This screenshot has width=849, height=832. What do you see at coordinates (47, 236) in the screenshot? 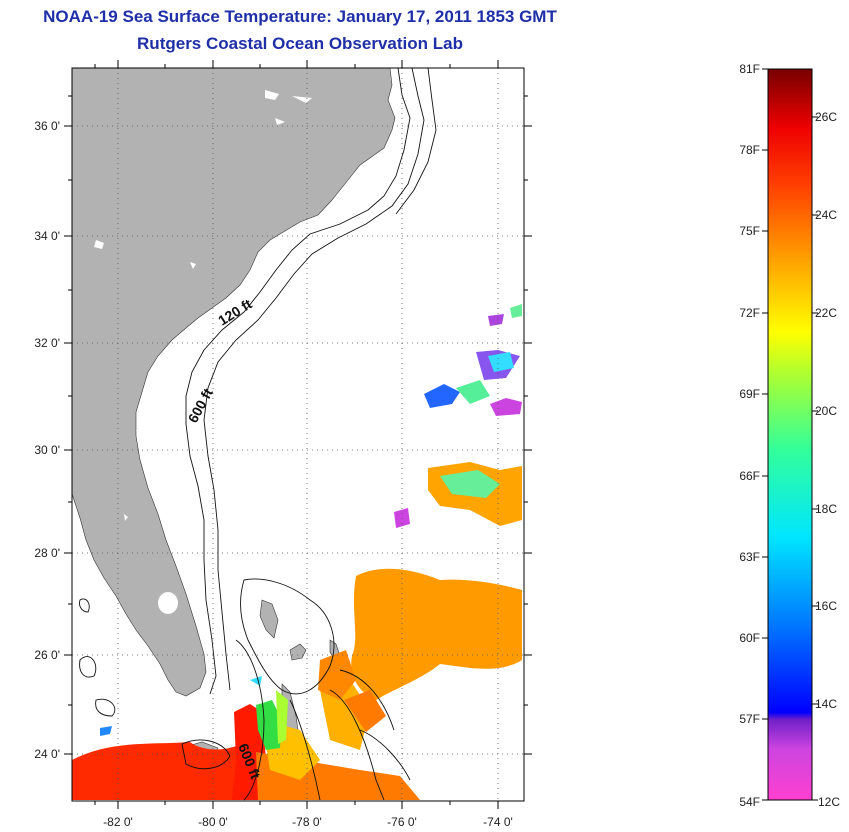
I see `lat-label-34: 34 0'` at bounding box center [47, 236].